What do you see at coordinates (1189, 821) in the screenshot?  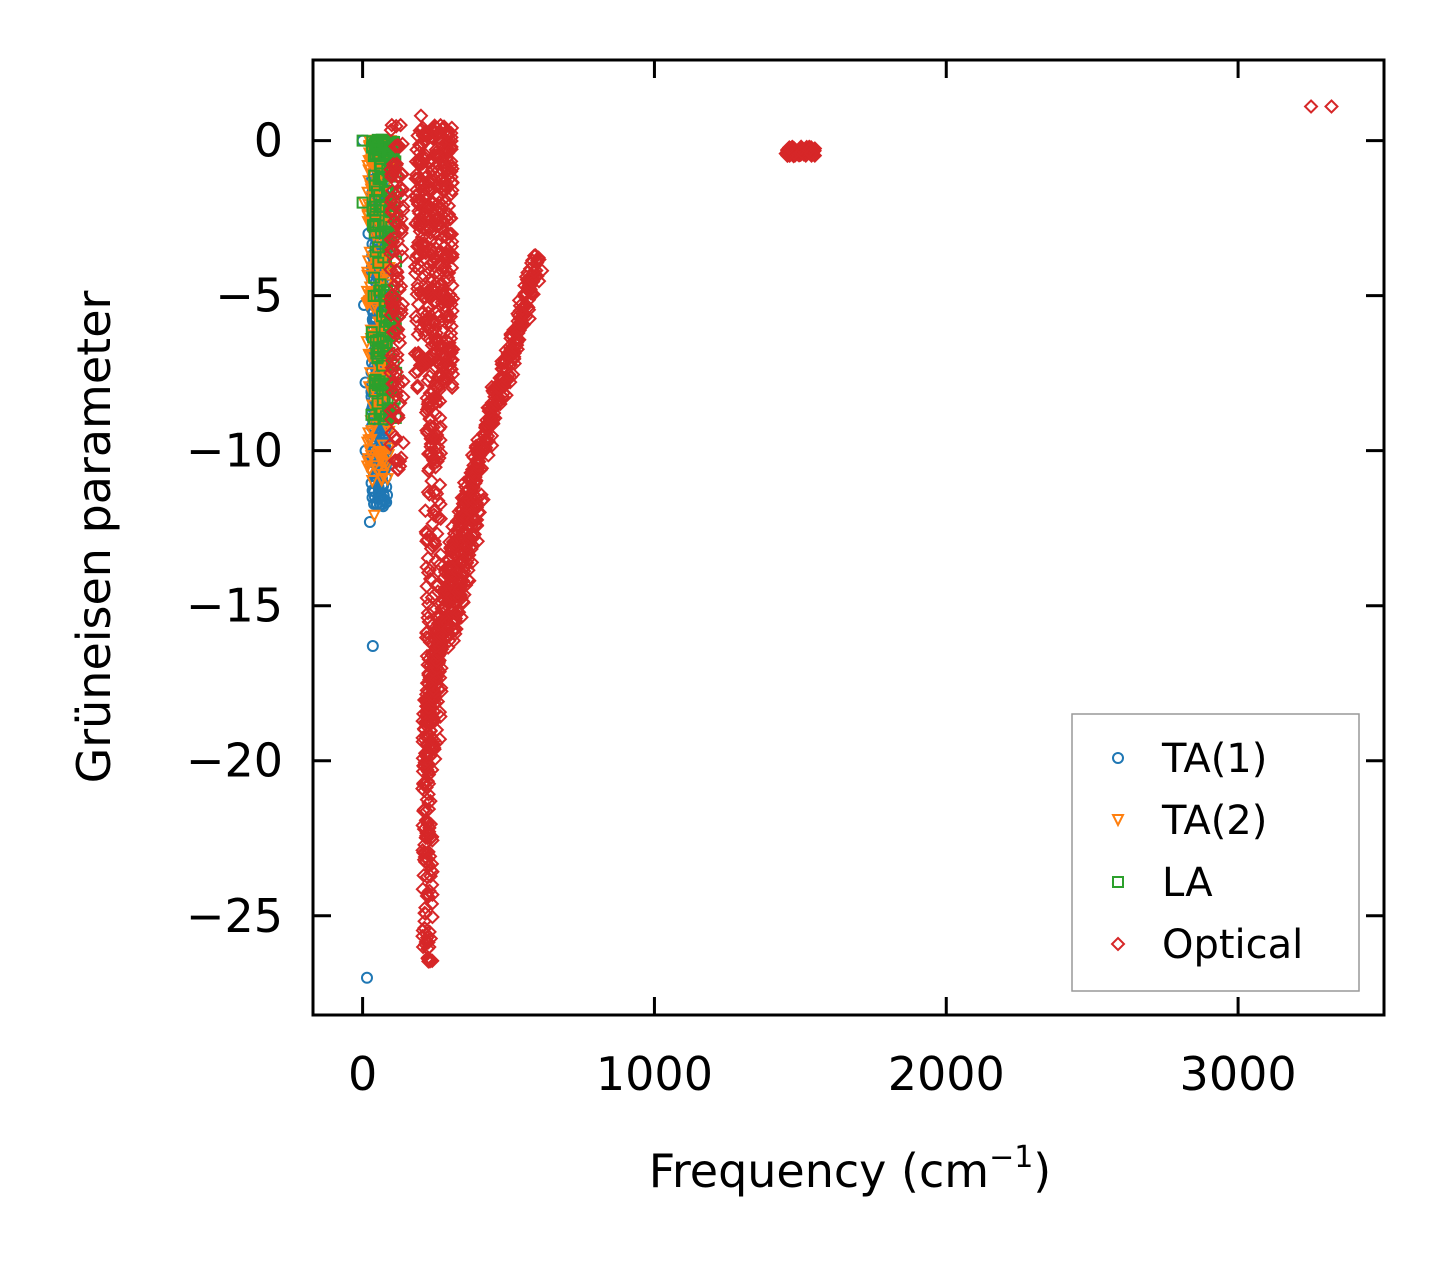 I see `legend-entry: TA(2)` at bounding box center [1189, 821].